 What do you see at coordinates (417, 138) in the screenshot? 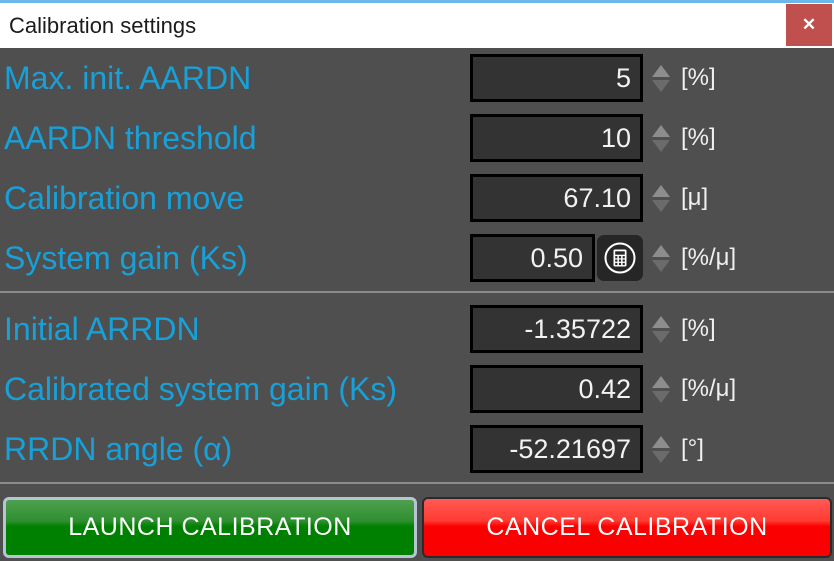
I see `row-aardn-threshold: AARDN threshold 10 [%]` at bounding box center [417, 138].